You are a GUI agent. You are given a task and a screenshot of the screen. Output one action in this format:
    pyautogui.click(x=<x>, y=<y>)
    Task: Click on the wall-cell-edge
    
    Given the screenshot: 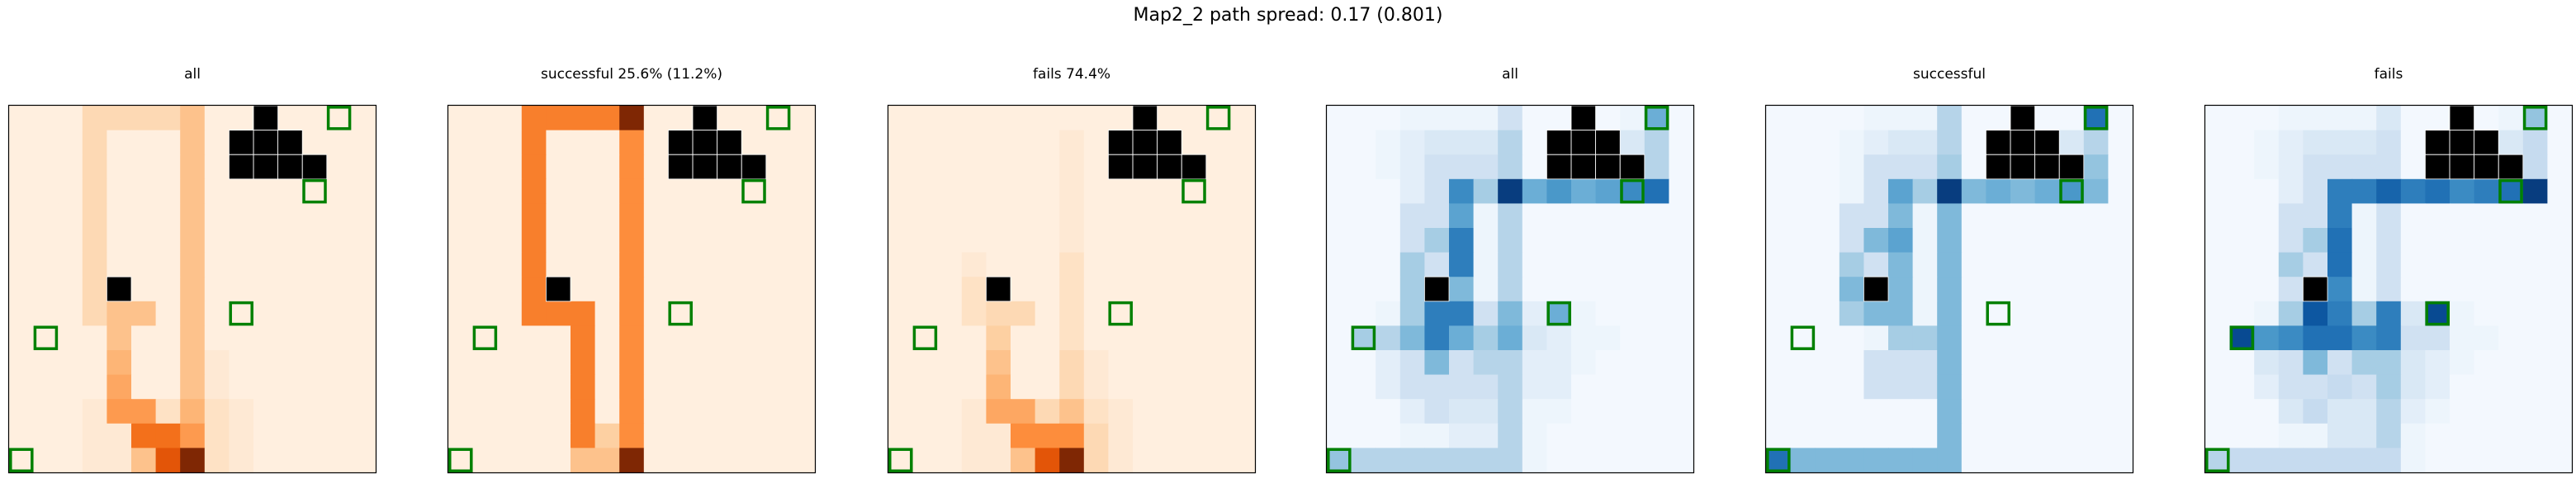 What is the action you would take?
    pyautogui.click(x=1632, y=167)
    